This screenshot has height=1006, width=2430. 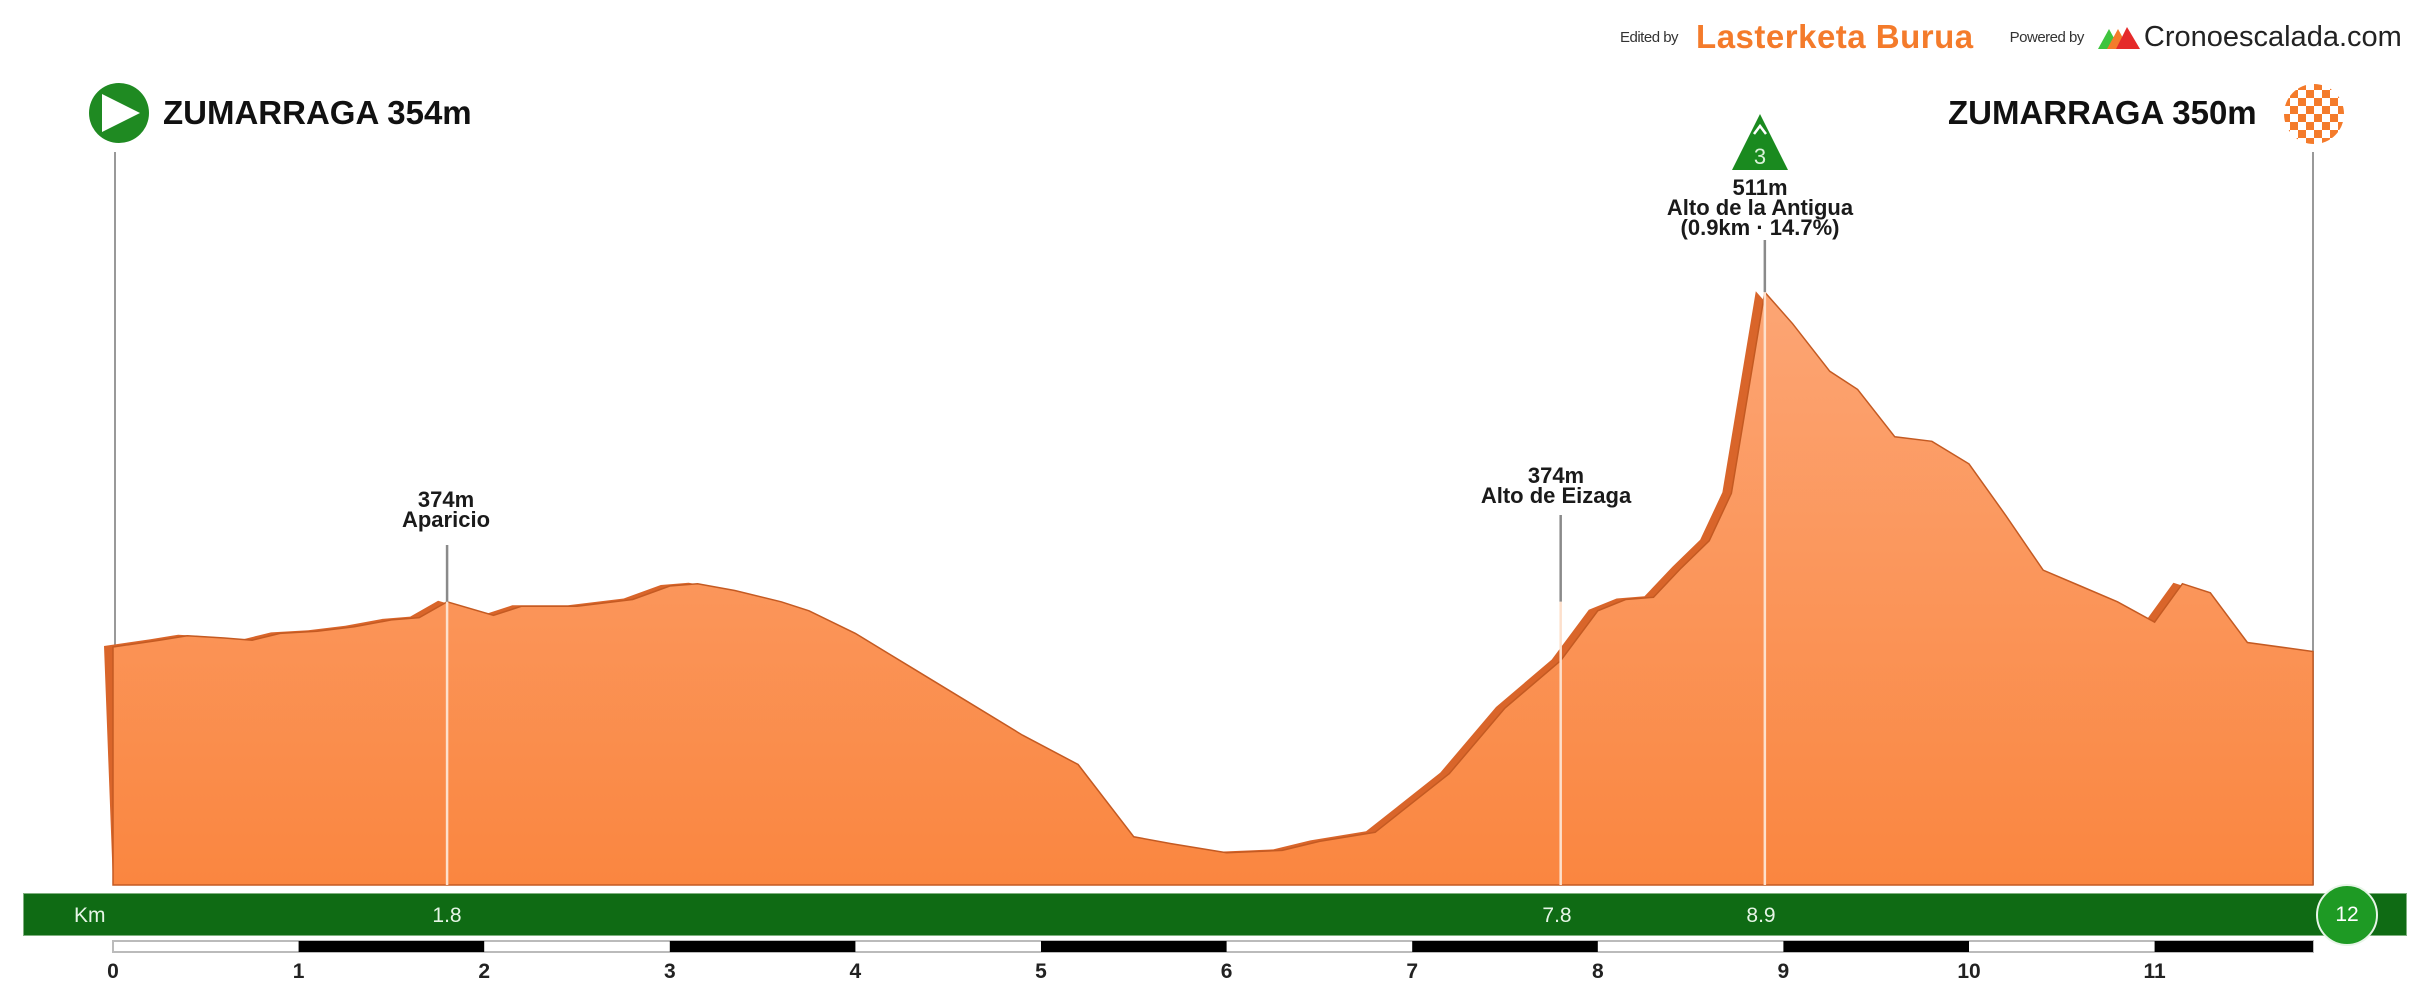 I want to click on scale-tick-label: 9, so click(x=1783, y=971).